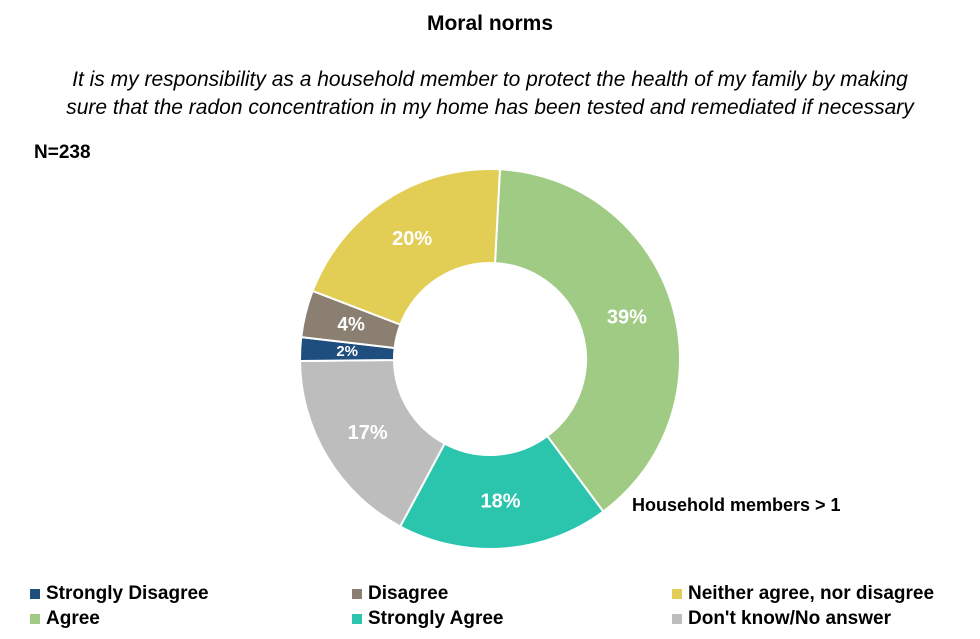 The image size is (980, 639). I want to click on slice-don-t-know-no-answer, so click(372, 443).